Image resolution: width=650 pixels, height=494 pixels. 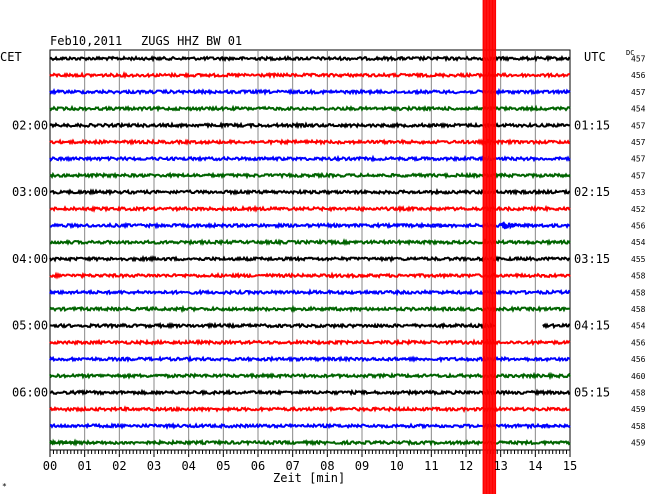 What do you see at coordinates (327, 466) in the screenshot?
I see `x-tick-label: 08` at bounding box center [327, 466].